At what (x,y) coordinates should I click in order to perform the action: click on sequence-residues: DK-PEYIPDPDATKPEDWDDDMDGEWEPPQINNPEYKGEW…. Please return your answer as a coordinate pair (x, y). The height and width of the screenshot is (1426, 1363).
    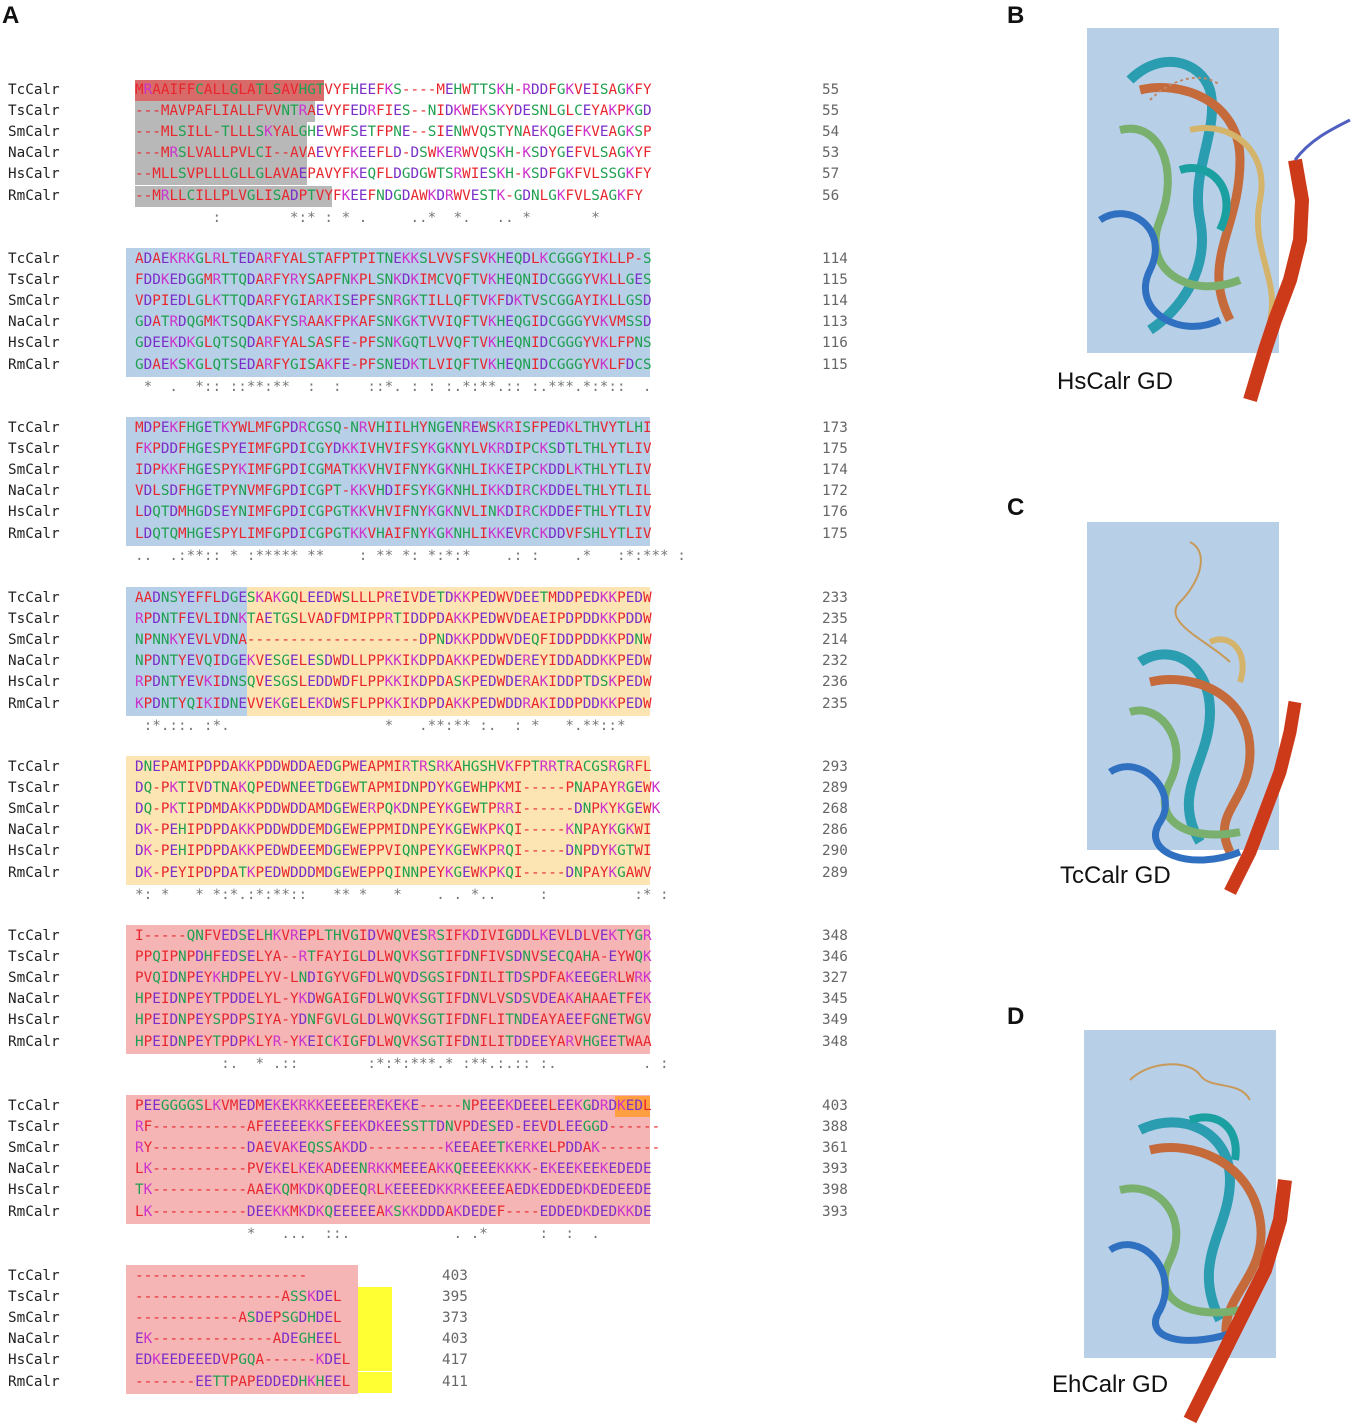
    Looking at the image, I should click on (393, 872).